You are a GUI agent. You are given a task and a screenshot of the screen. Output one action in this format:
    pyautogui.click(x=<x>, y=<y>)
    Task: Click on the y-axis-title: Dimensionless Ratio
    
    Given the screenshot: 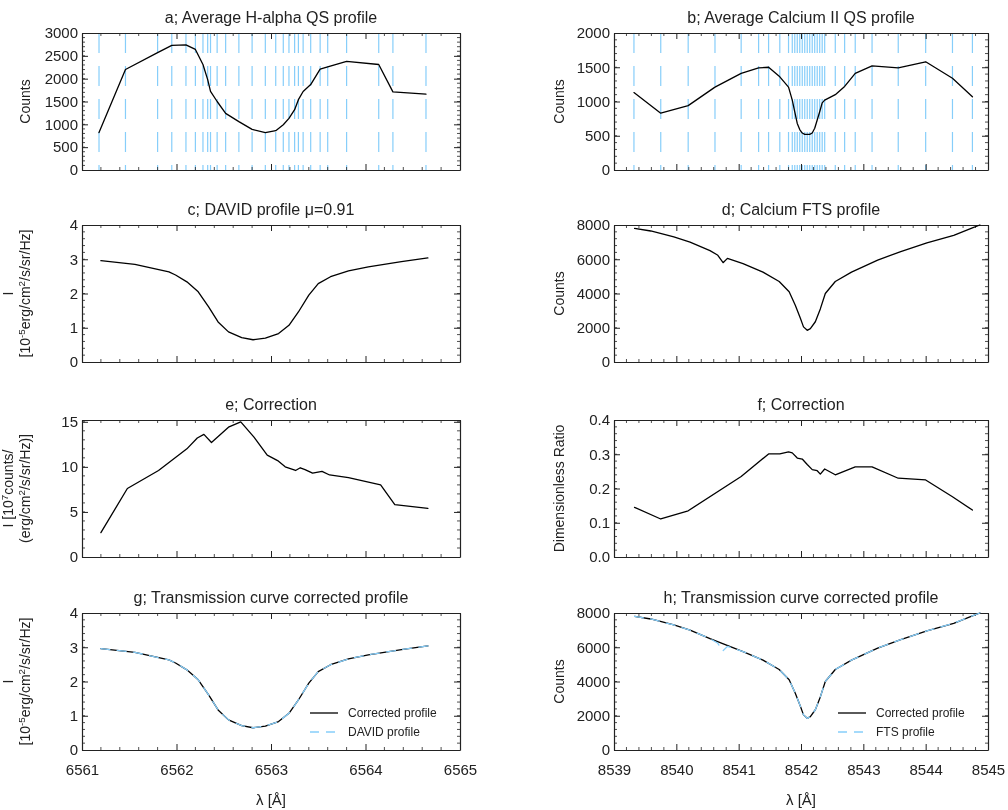 What is the action you would take?
    pyautogui.click(x=559, y=488)
    